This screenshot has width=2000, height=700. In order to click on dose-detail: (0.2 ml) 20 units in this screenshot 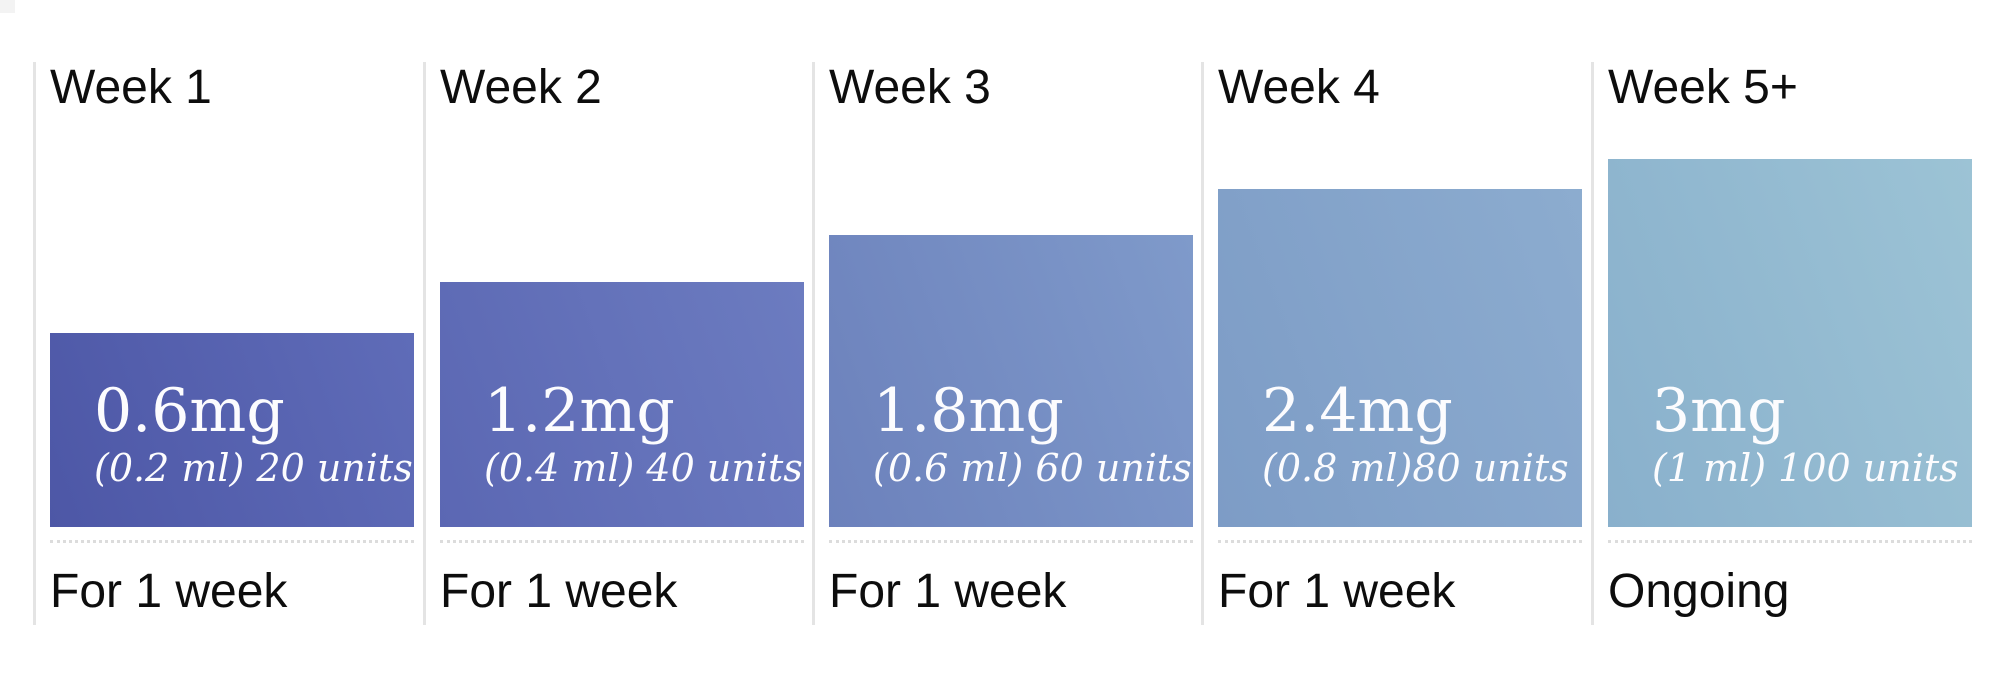, I will do `click(253, 468)`.